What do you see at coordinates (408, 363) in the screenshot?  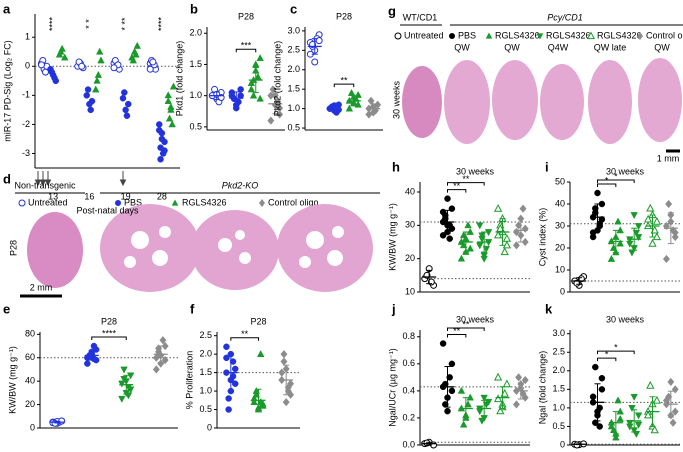 I see `y-tick-label: 0.6` at bounding box center [408, 363].